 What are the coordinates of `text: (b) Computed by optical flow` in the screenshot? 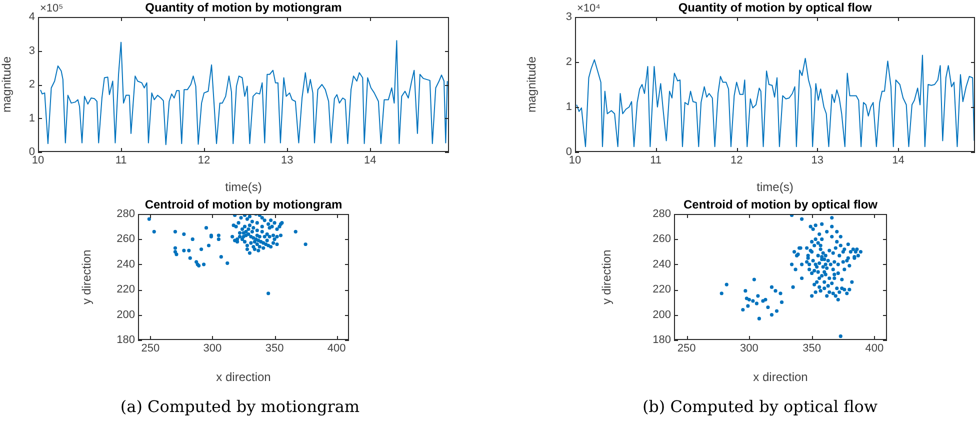 It's located at (760, 406).